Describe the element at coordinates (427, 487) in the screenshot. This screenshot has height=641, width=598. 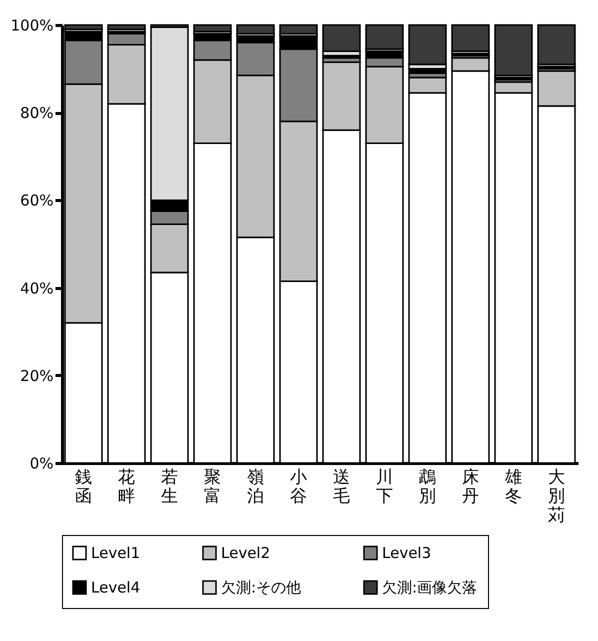
I see `x-tick-label: 鵡別` at that location.